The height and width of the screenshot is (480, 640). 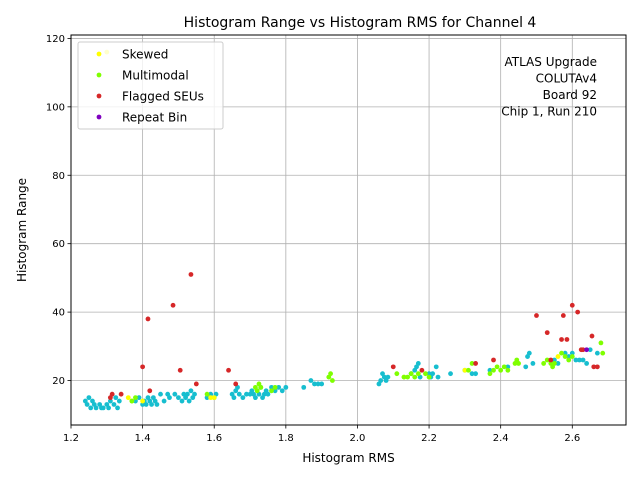 What do you see at coordinates (429, 438) in the screenshot?
I see `x-tick-label: 2.2` at bounding box center [429, 438].